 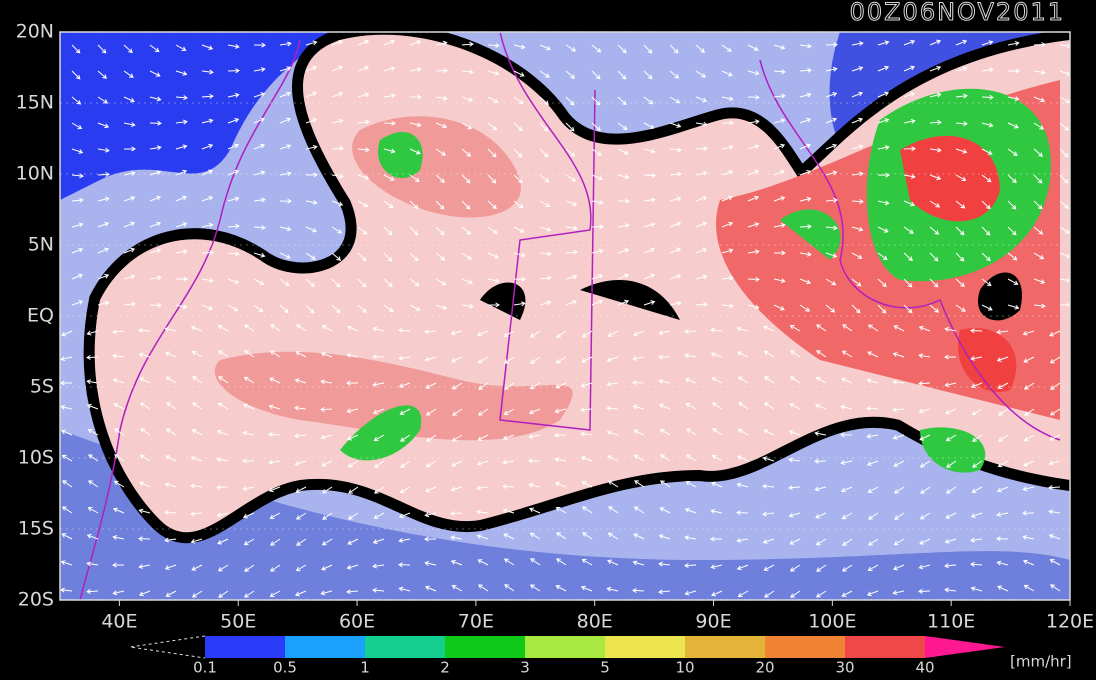 What do you see at coordinates (805, 647) in the screenshot?
I see `color-bin` at bounding box center [805, 647].